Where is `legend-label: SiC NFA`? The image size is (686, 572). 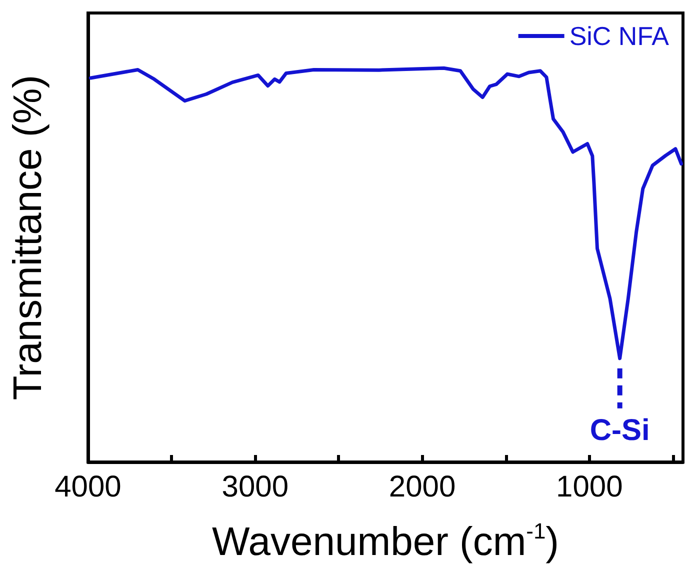 legend-label: SiC NFA is located at coordinates (619, 36).